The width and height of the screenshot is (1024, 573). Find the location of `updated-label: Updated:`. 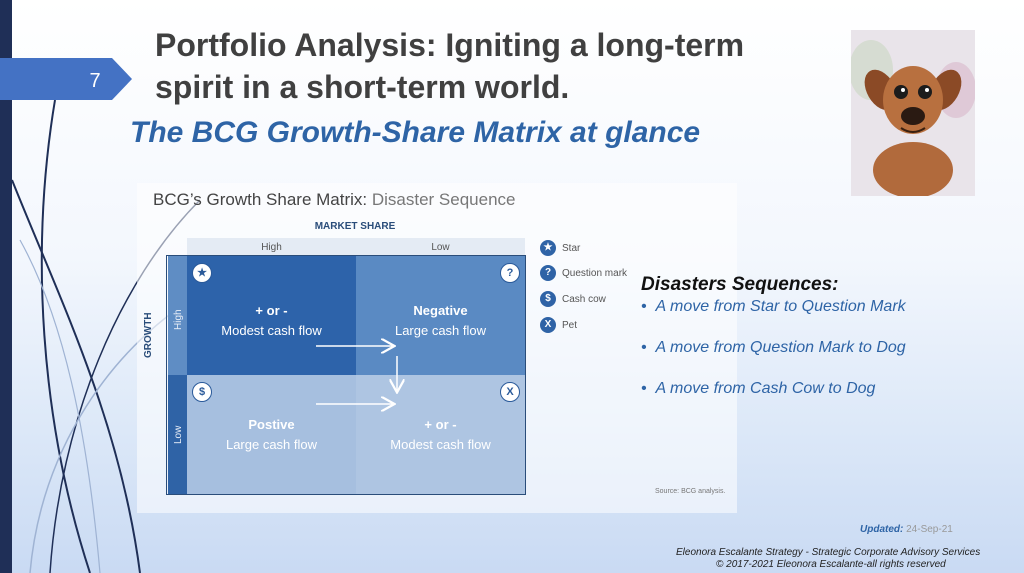

updated-label: Updated: is located at coordinates (882, 529).